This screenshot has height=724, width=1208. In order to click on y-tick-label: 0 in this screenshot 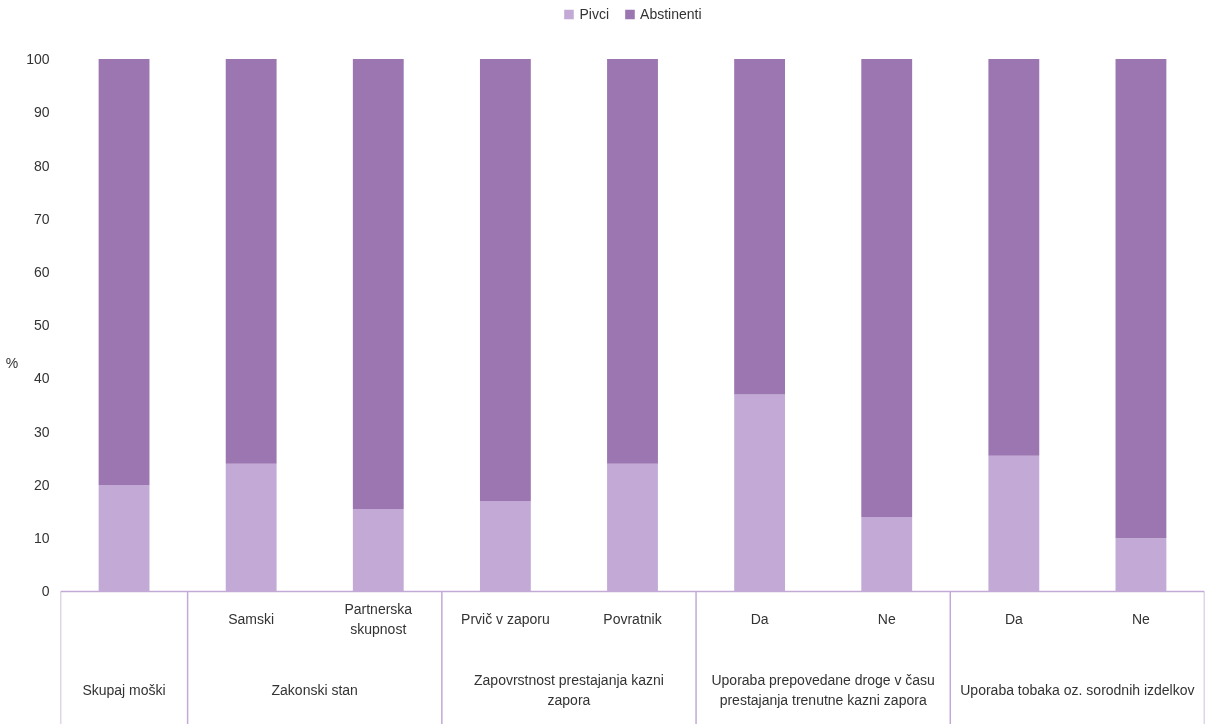, I will do `click(45, 591)`.